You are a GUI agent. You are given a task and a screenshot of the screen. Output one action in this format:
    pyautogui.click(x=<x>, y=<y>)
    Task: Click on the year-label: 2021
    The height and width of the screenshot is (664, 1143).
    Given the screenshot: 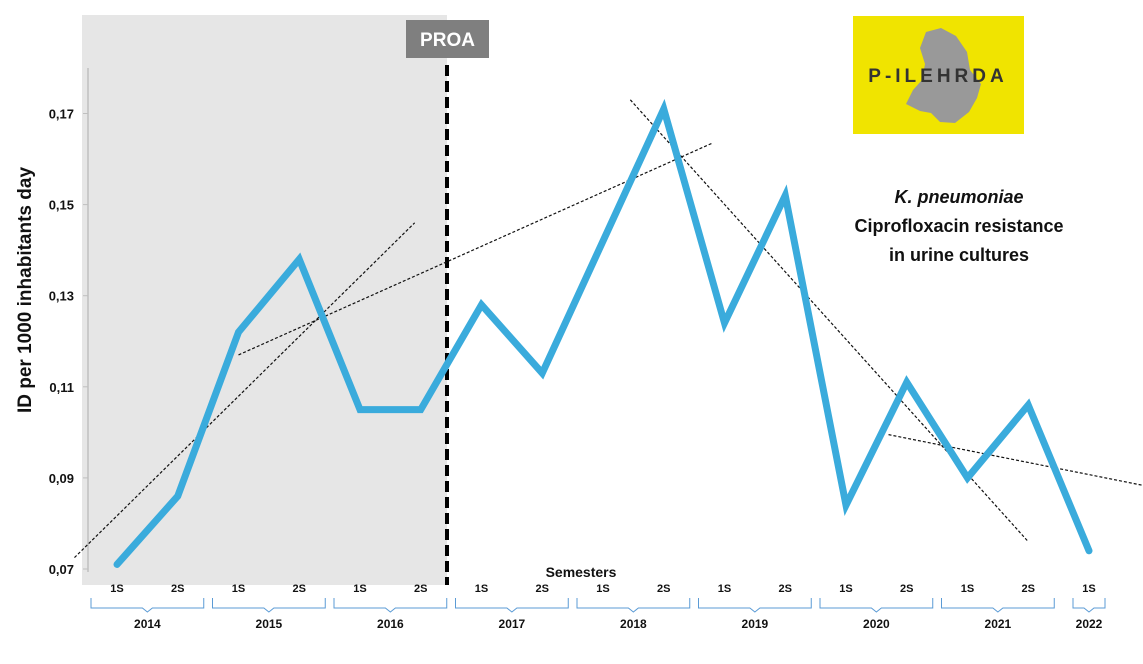 What is the action you would take?
    pyautogui.click(x=998, y=624)
    